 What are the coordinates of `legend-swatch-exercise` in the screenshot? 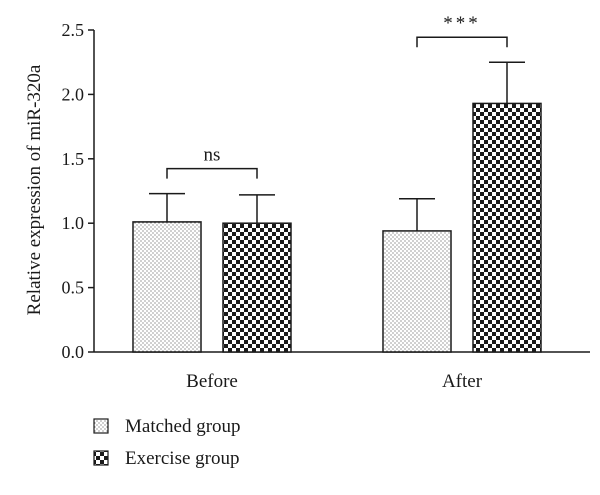 It's located at (101, 458).